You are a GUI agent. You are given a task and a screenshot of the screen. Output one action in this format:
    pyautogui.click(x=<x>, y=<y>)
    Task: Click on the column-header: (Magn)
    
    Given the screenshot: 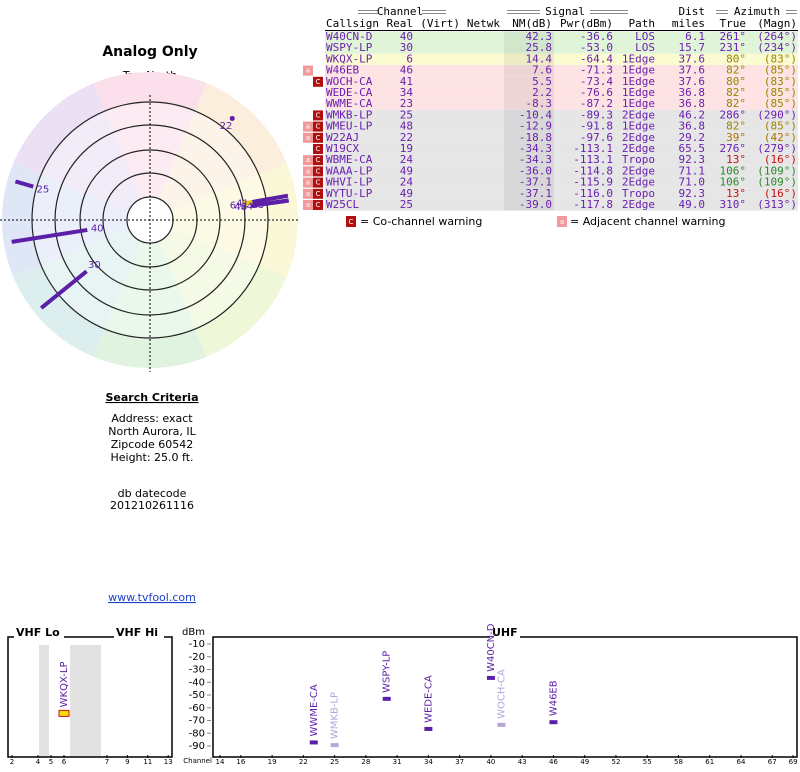 What is the action you would take?
    pyautogui.click(x=777, y=23)
    